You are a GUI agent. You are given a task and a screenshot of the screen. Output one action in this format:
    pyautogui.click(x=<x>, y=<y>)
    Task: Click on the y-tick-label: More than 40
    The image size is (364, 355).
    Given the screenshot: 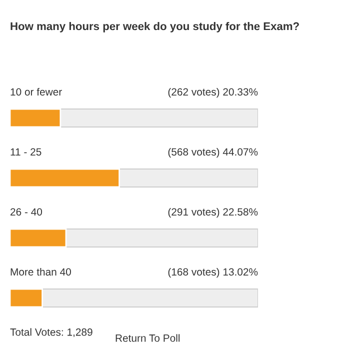 What is the action you would take?
    pyautogui.click(x=40, y=272)
    